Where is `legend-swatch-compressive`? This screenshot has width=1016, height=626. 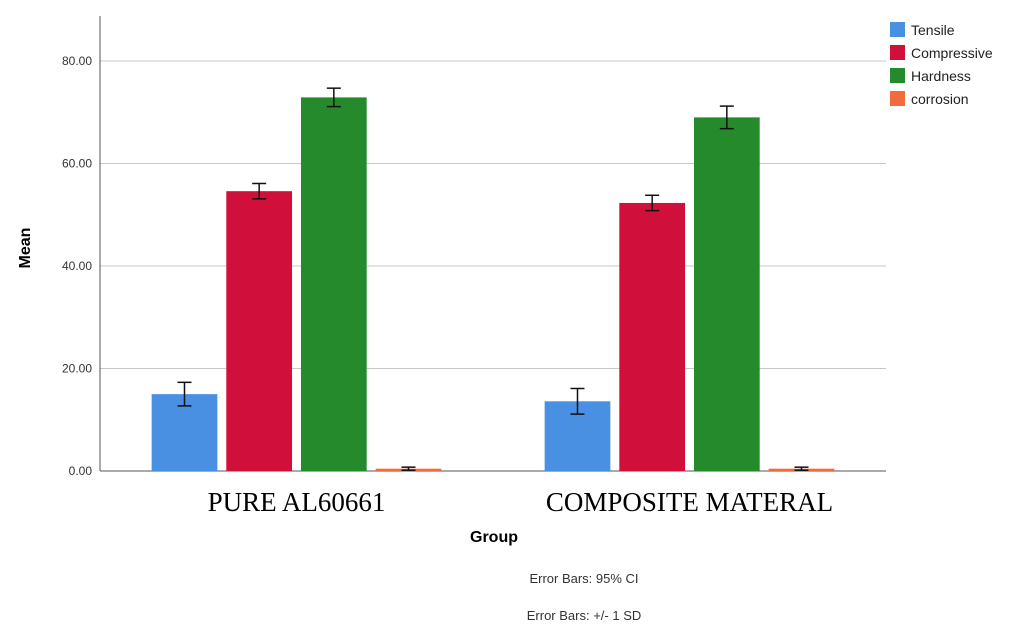 legend-swatch-compressive is located at coordinates (897, 52).